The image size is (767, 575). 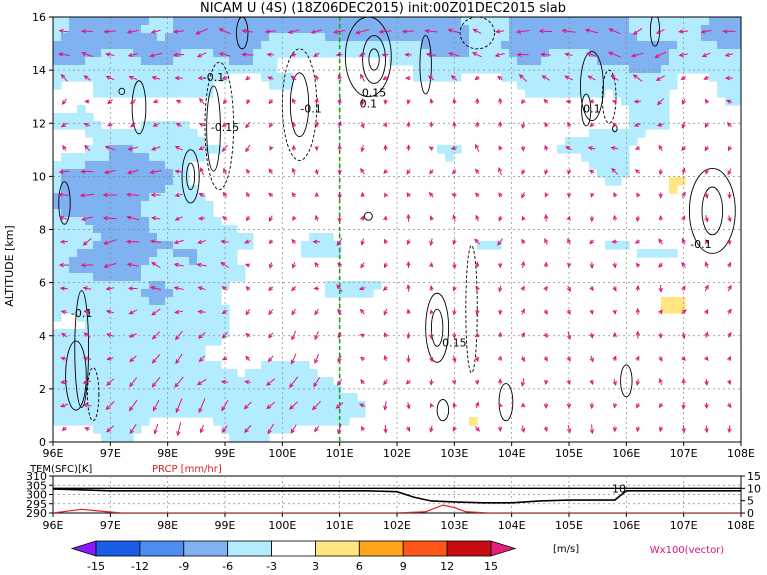 I want to click on sub-x-tick-label: 100E, so click(x=282, y=525).